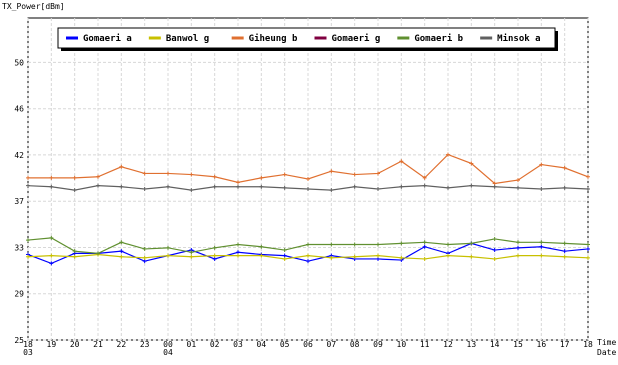  Describe the element at coordinates (355, 344) in the screenshot. I see `x-tick-label: 08` at that location.